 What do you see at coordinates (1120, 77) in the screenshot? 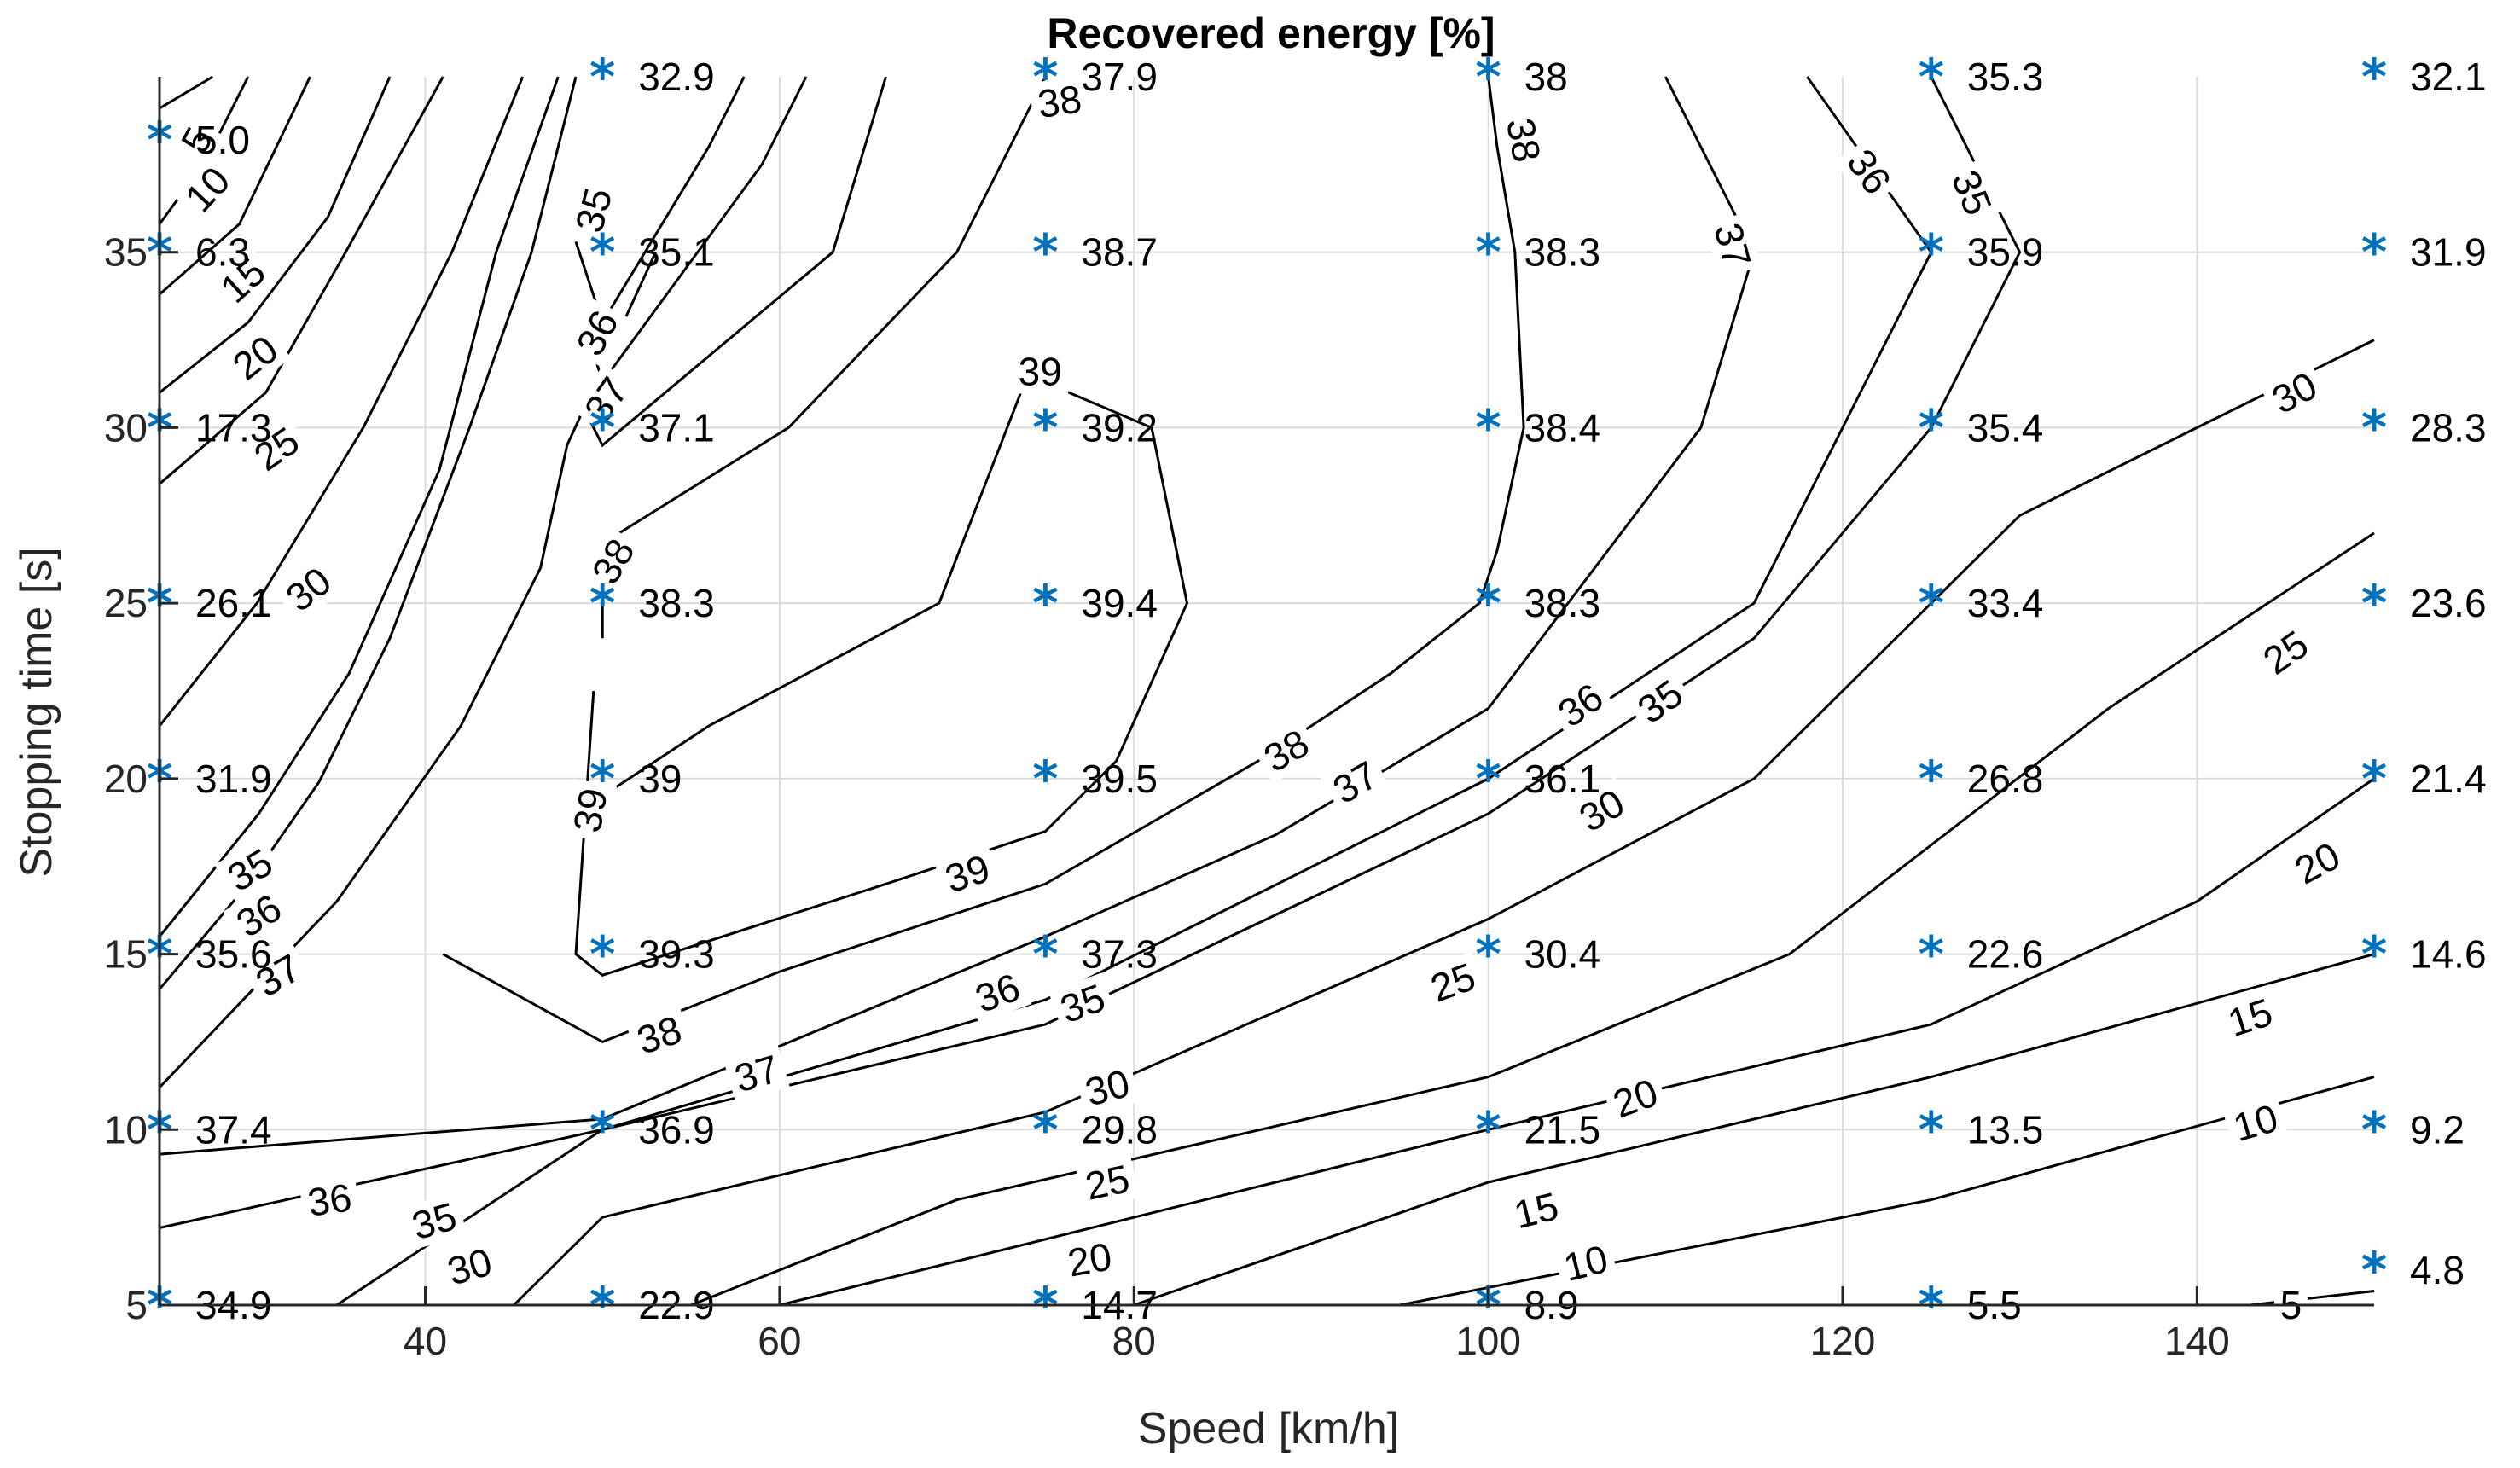
I see `data-point-label: 37.9` at bounding box center [1120, 77].